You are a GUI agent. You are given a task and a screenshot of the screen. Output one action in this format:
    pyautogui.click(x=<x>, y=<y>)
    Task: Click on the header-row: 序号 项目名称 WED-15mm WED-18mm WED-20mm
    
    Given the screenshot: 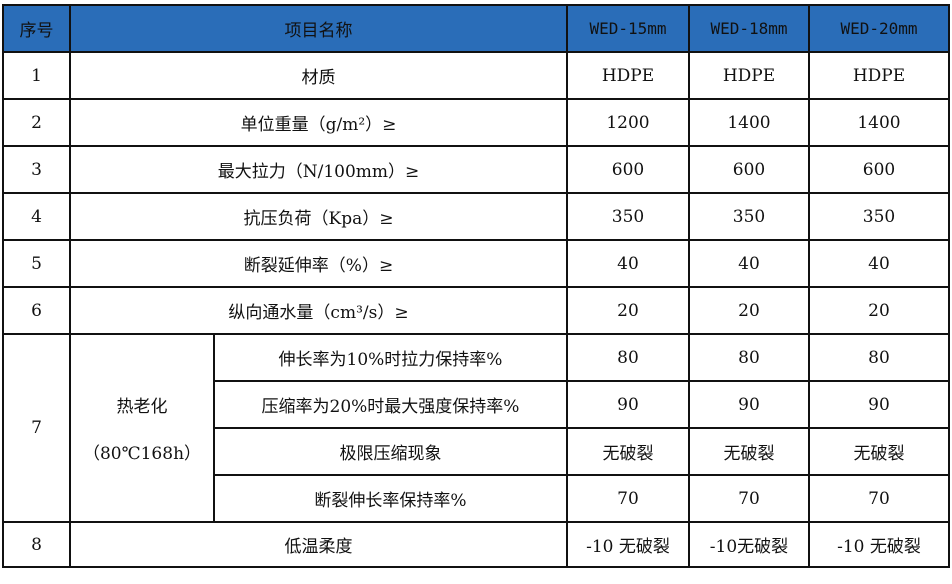 What is the action you would take?
    pyautogui.click(x=476, y=28)
    